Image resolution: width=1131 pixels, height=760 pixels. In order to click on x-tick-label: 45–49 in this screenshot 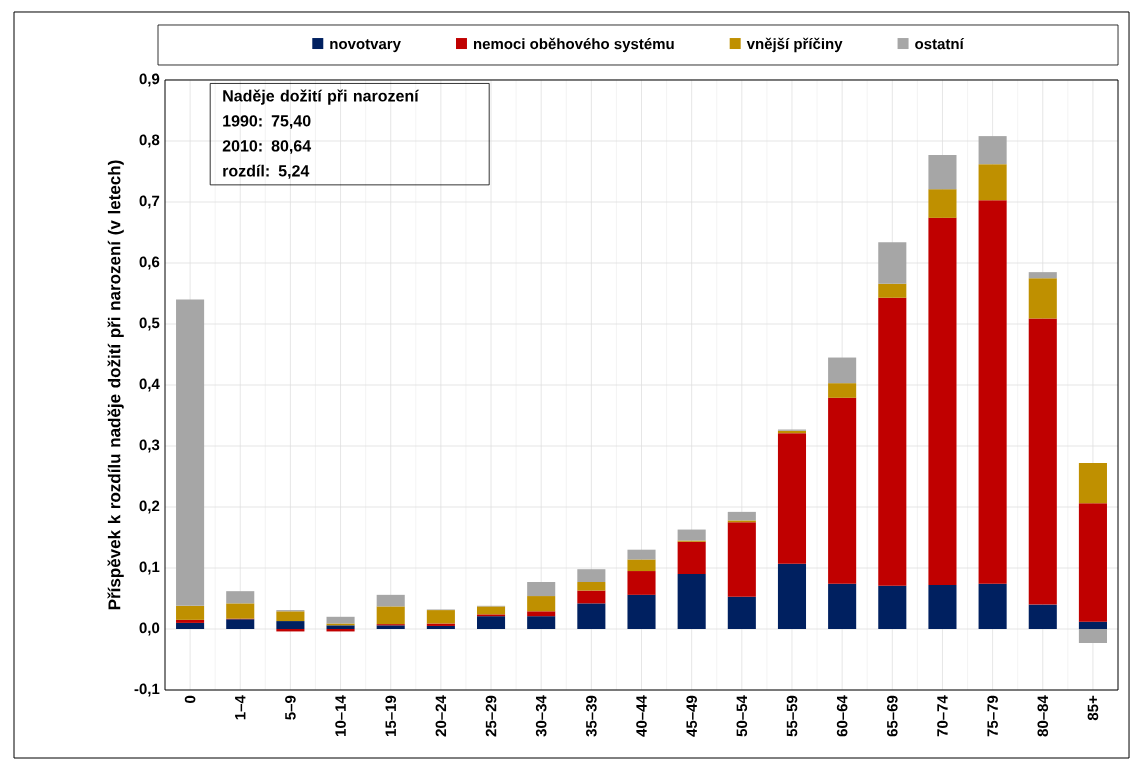, I will do `click(691, 716)`.